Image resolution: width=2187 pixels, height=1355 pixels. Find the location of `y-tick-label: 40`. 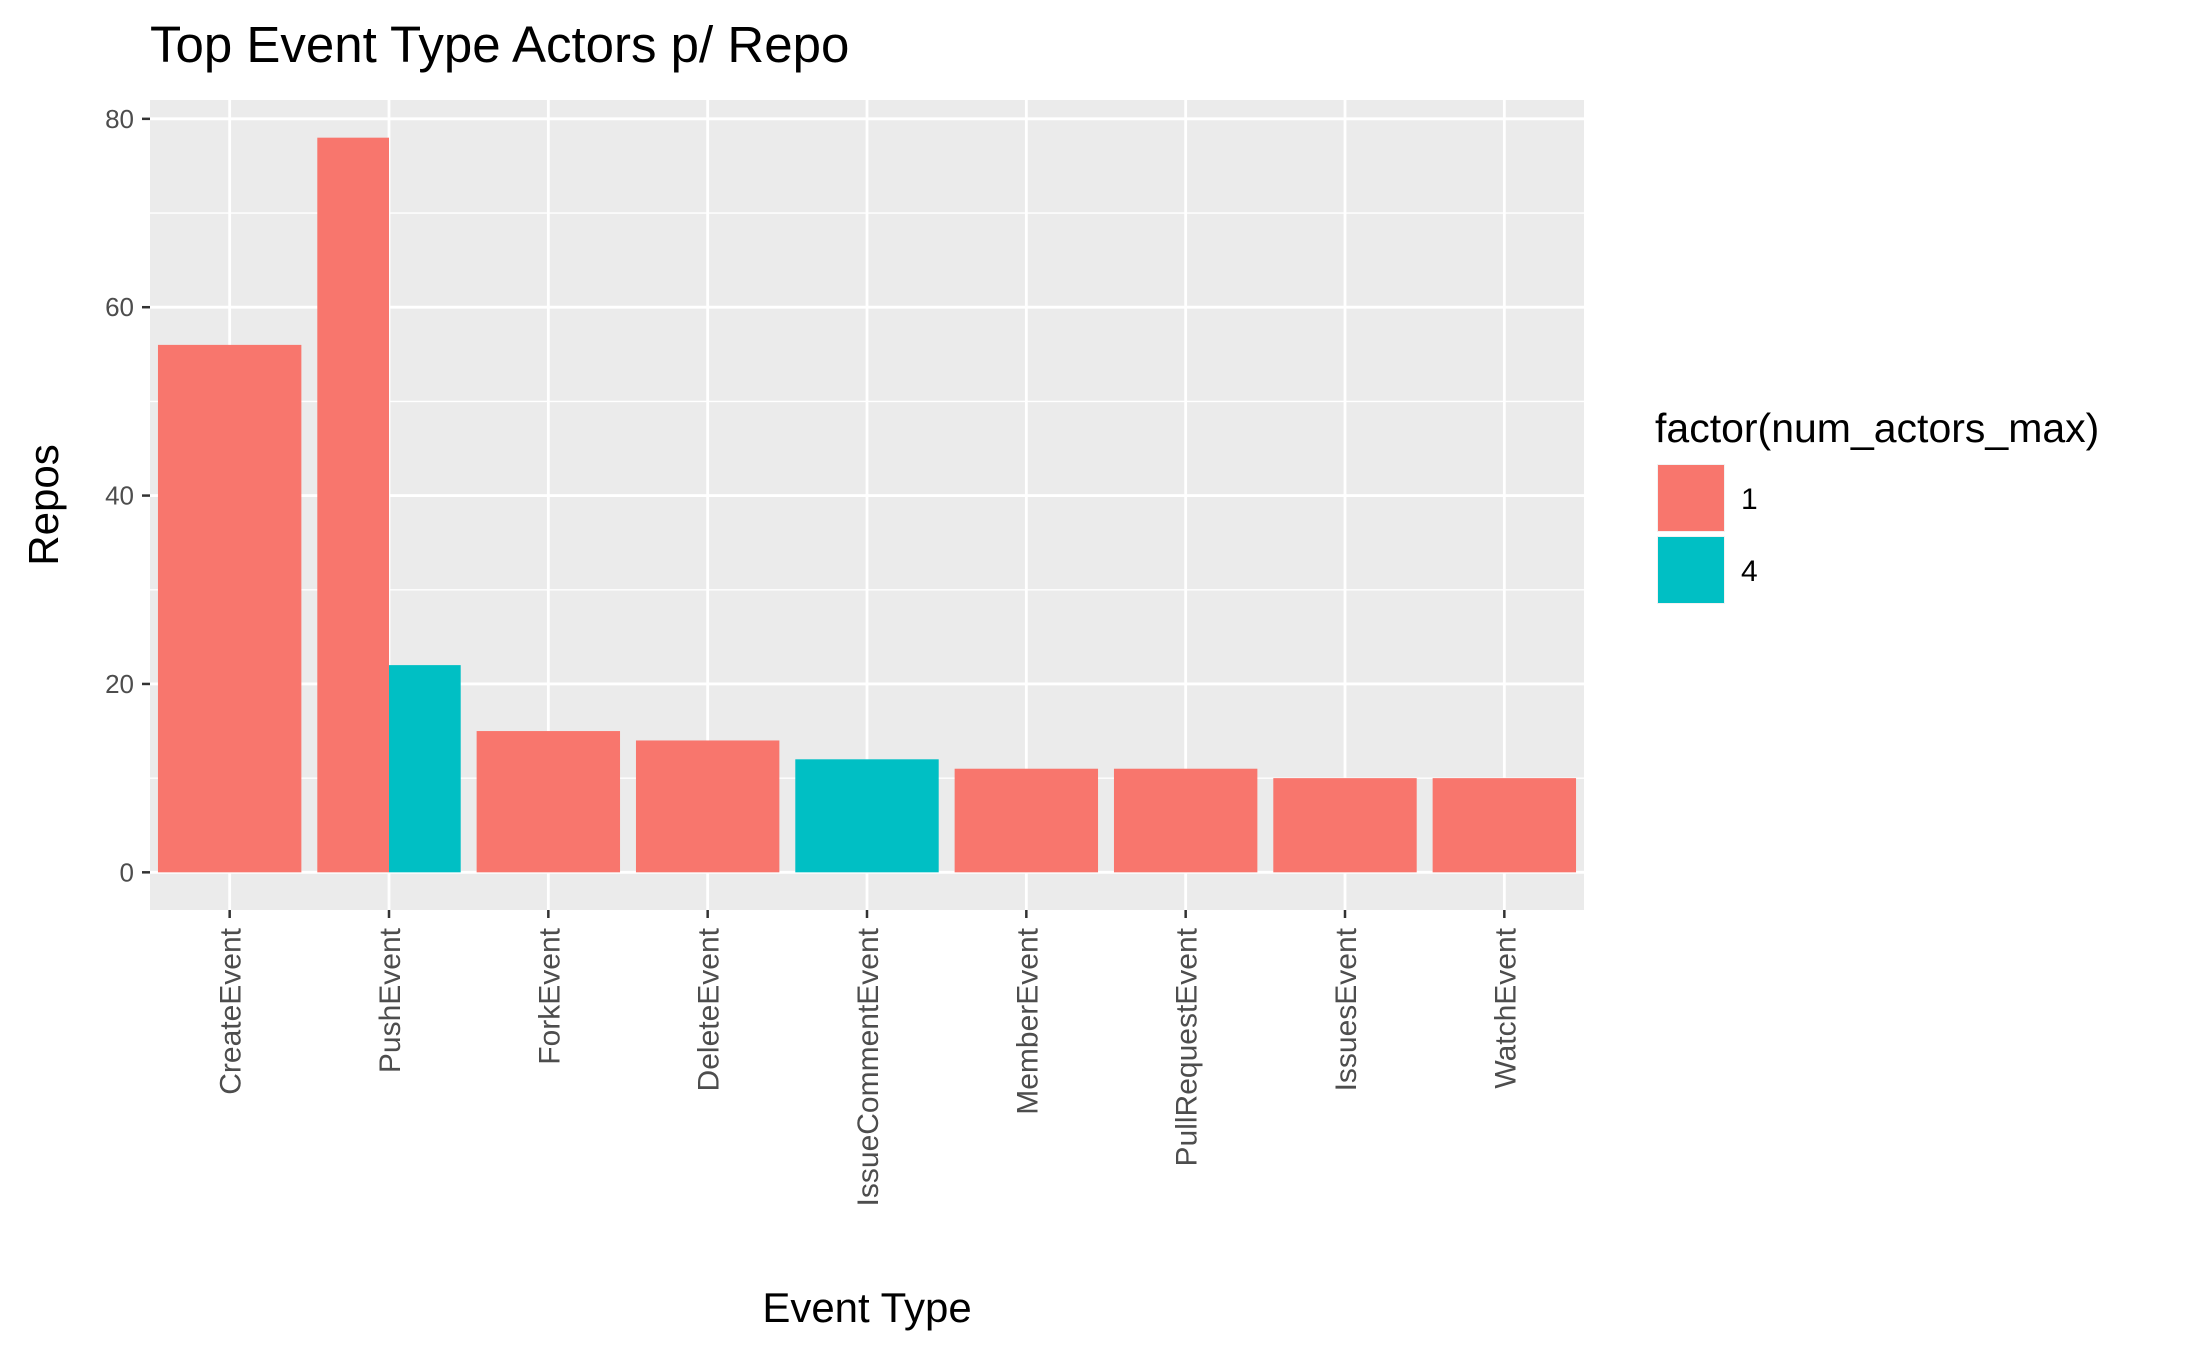

y-tick-label: 40 is located at coordinates (119, 496).